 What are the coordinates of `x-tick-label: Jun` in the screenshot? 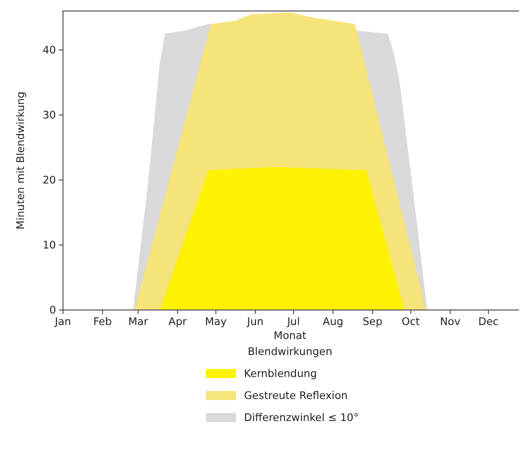 It's located at (255, 322).